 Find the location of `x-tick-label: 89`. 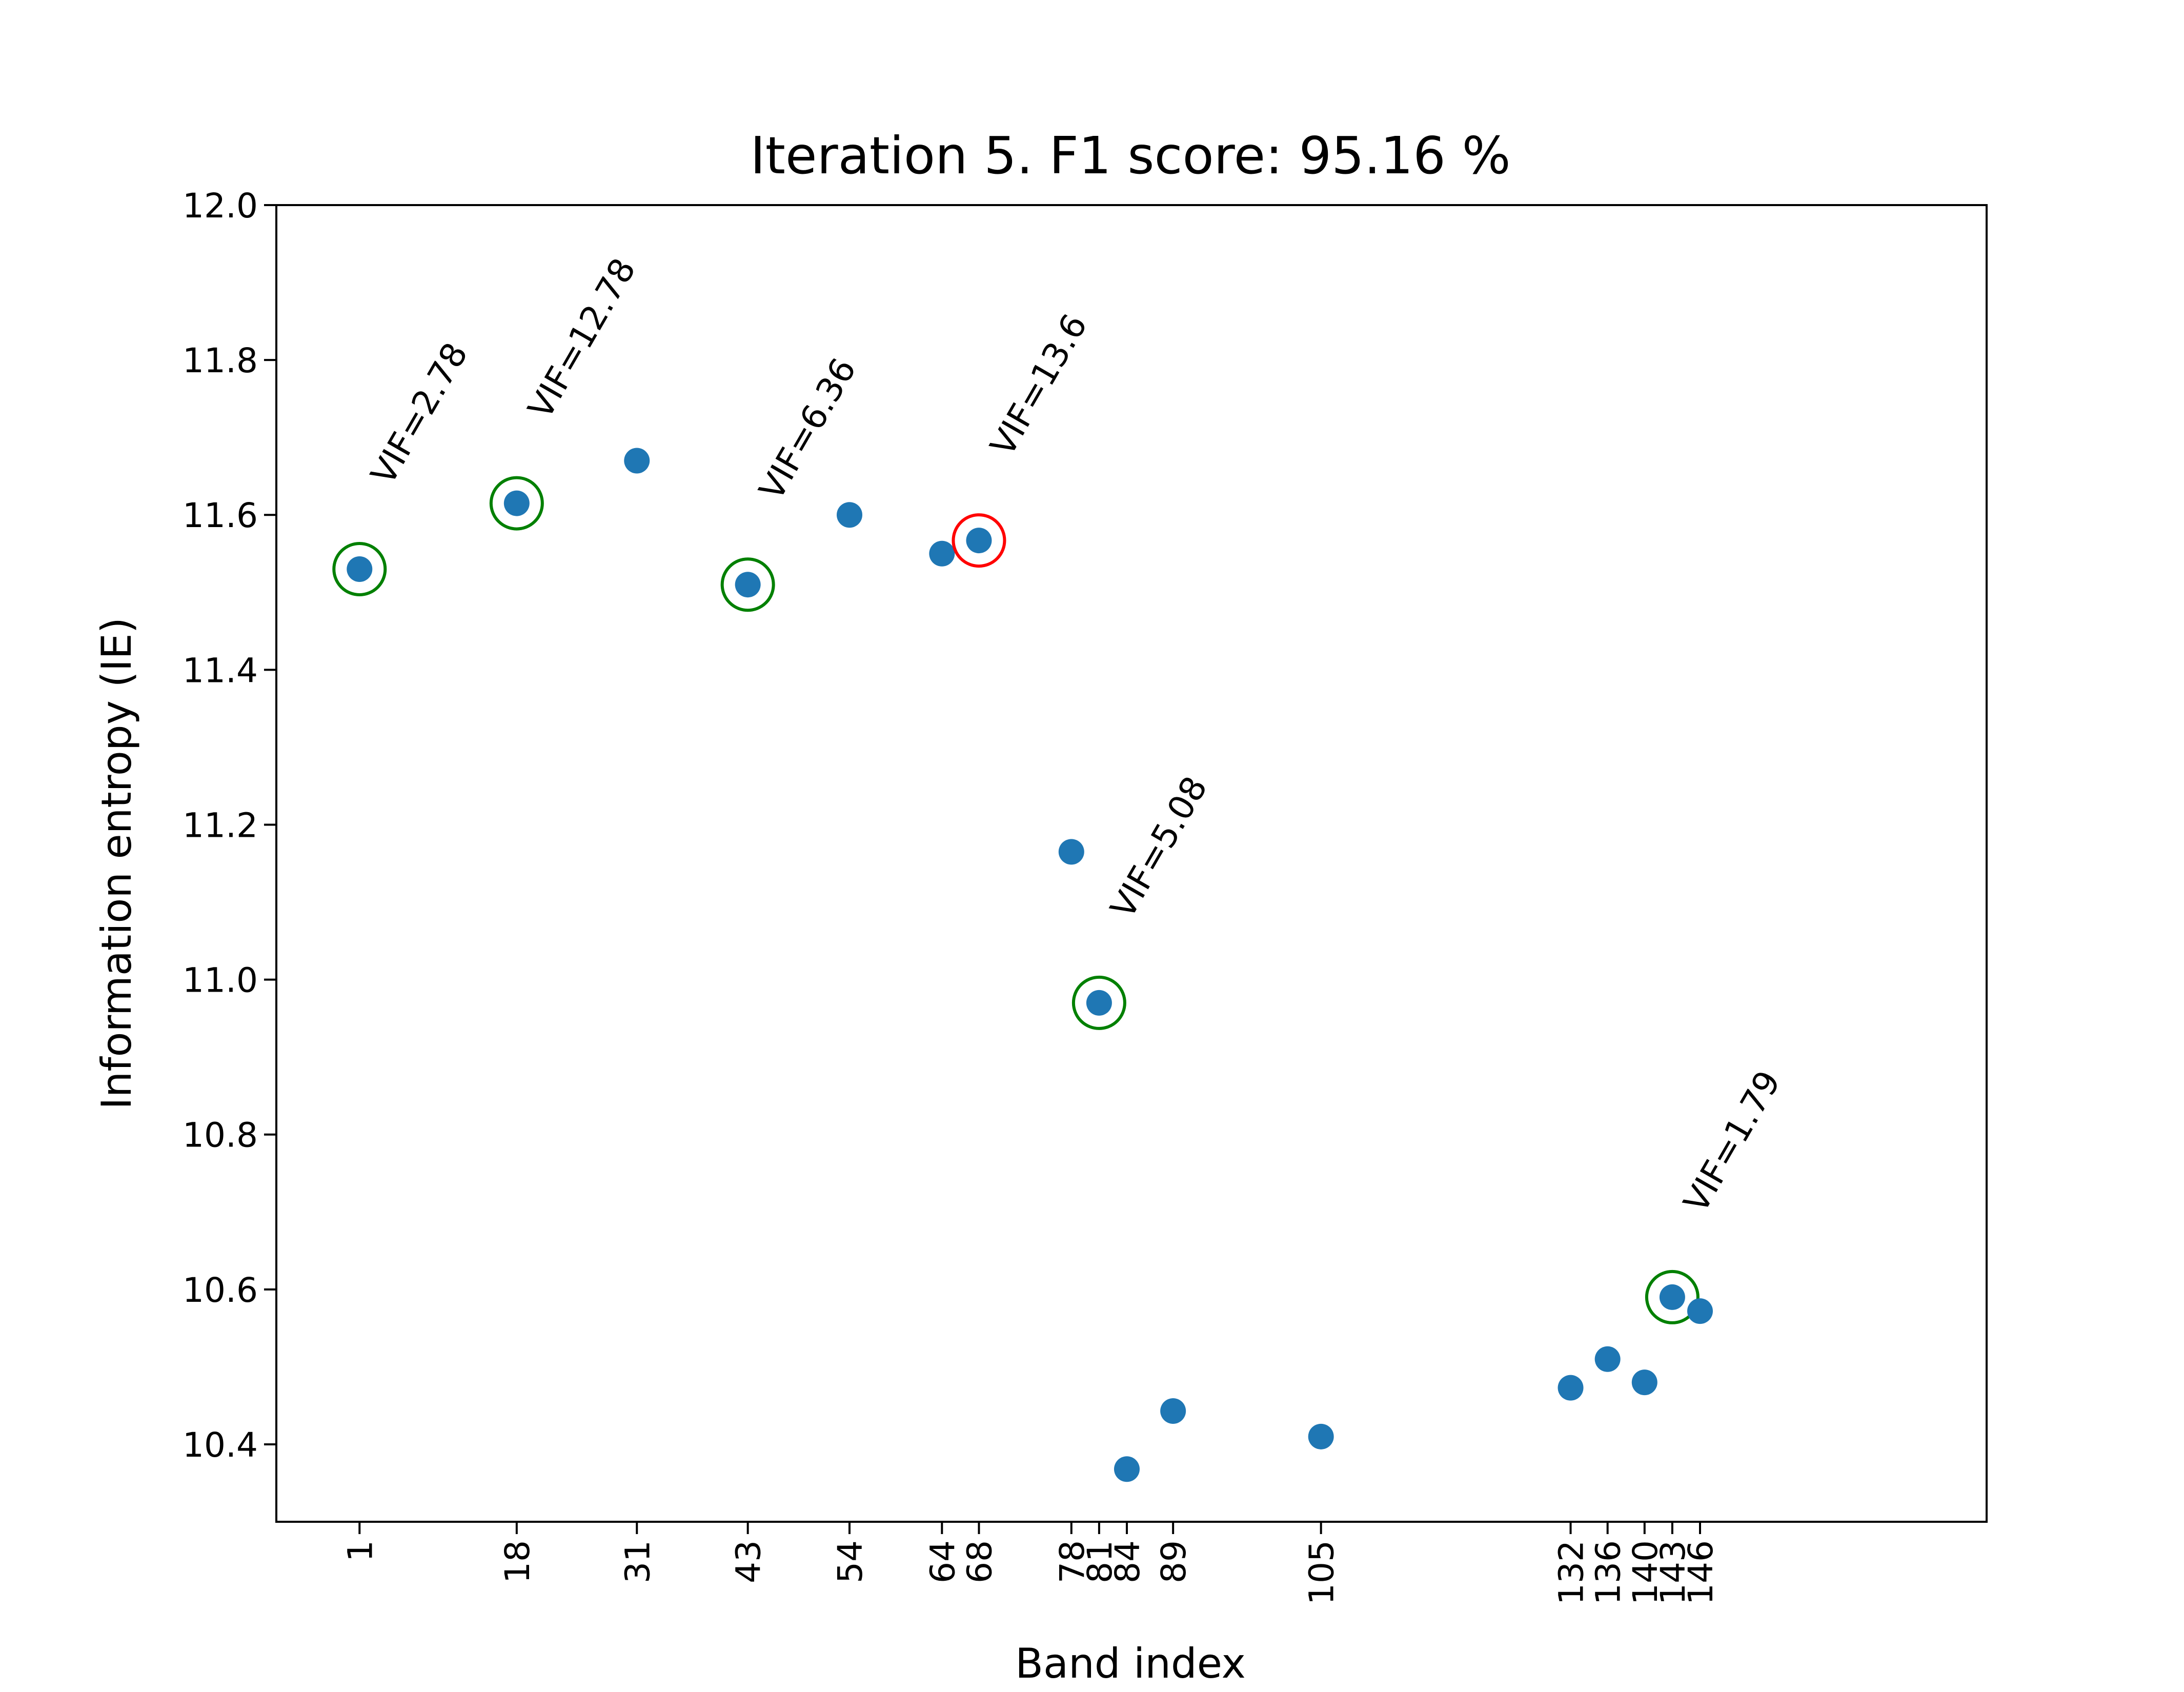

x-tick-label: 89 is located at coordinates (1174, 1561).